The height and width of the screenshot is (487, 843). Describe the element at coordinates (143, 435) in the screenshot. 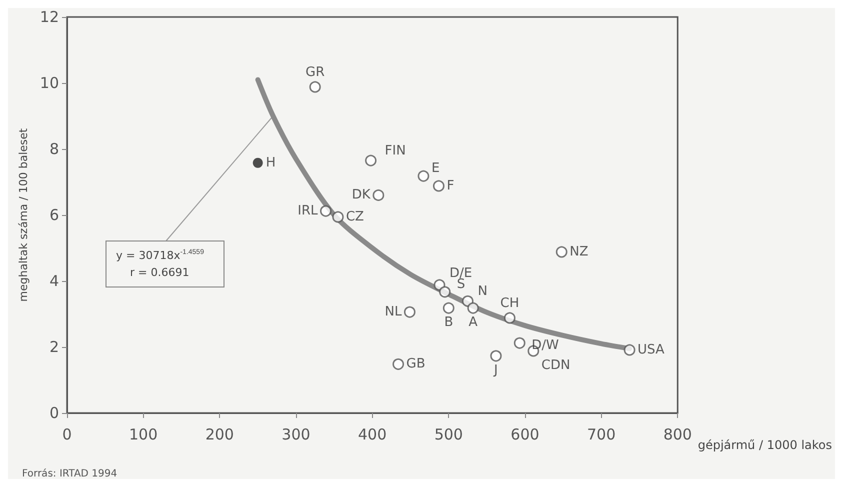

I see `x-tick-label: 100` at that location.